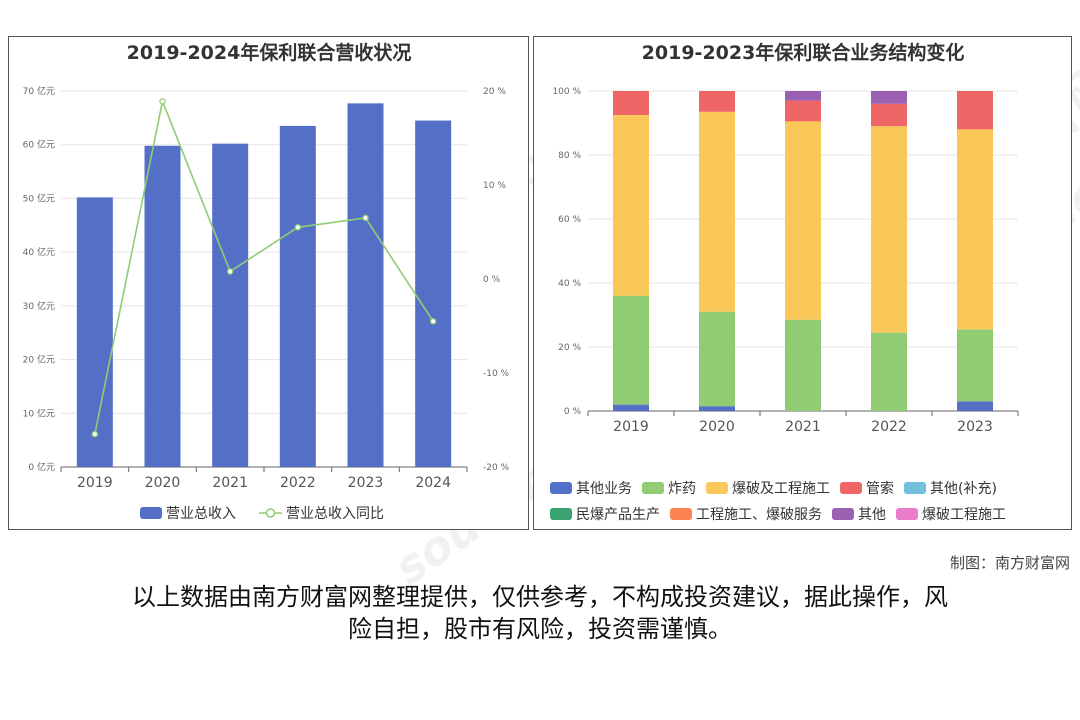 This screenshot has width=1080, height=720. I want to click on segment-2019-爆破及工程施工, so click(631, 205).